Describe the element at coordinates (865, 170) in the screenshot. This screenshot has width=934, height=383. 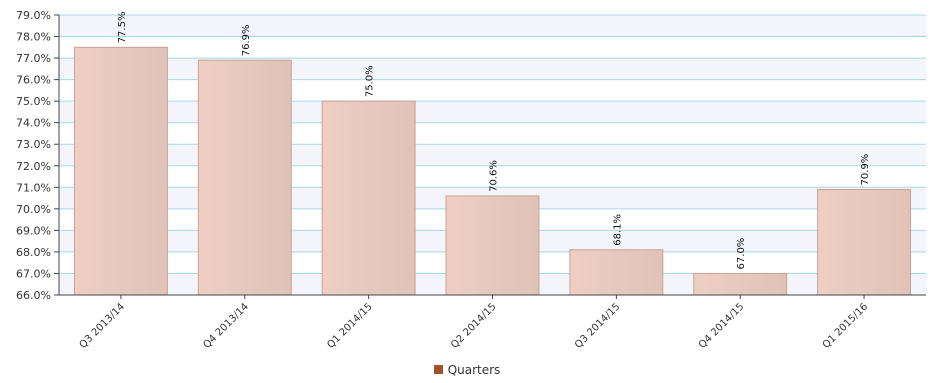
I see `data-label: 70.9%` at that location.